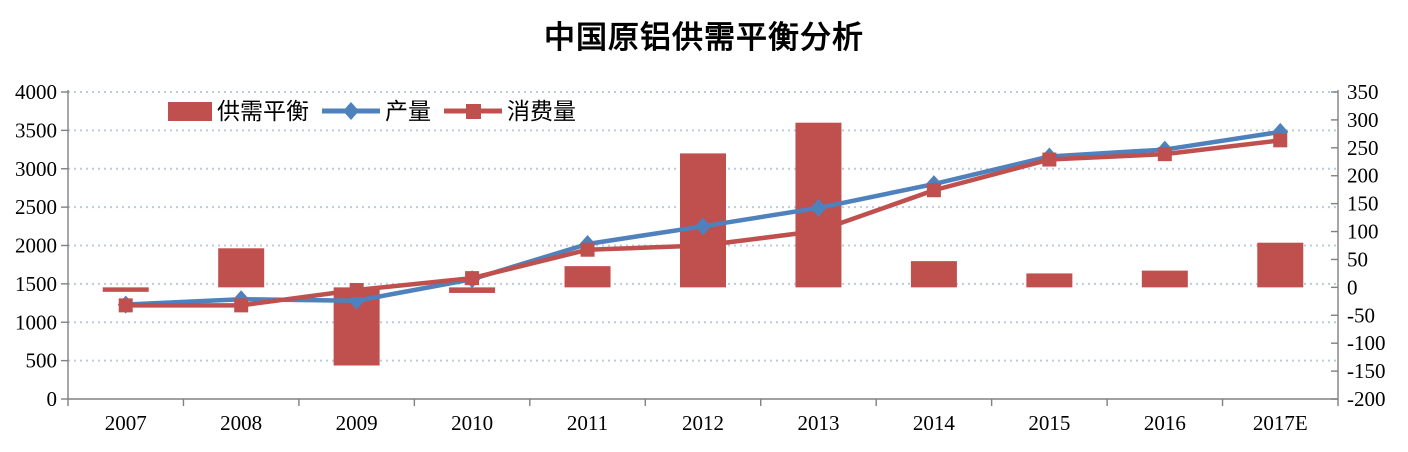 Image resolution: width=1408 pixels, height=452 pixels. I want to click on right-axis-label: 100, so click(1363, 232).